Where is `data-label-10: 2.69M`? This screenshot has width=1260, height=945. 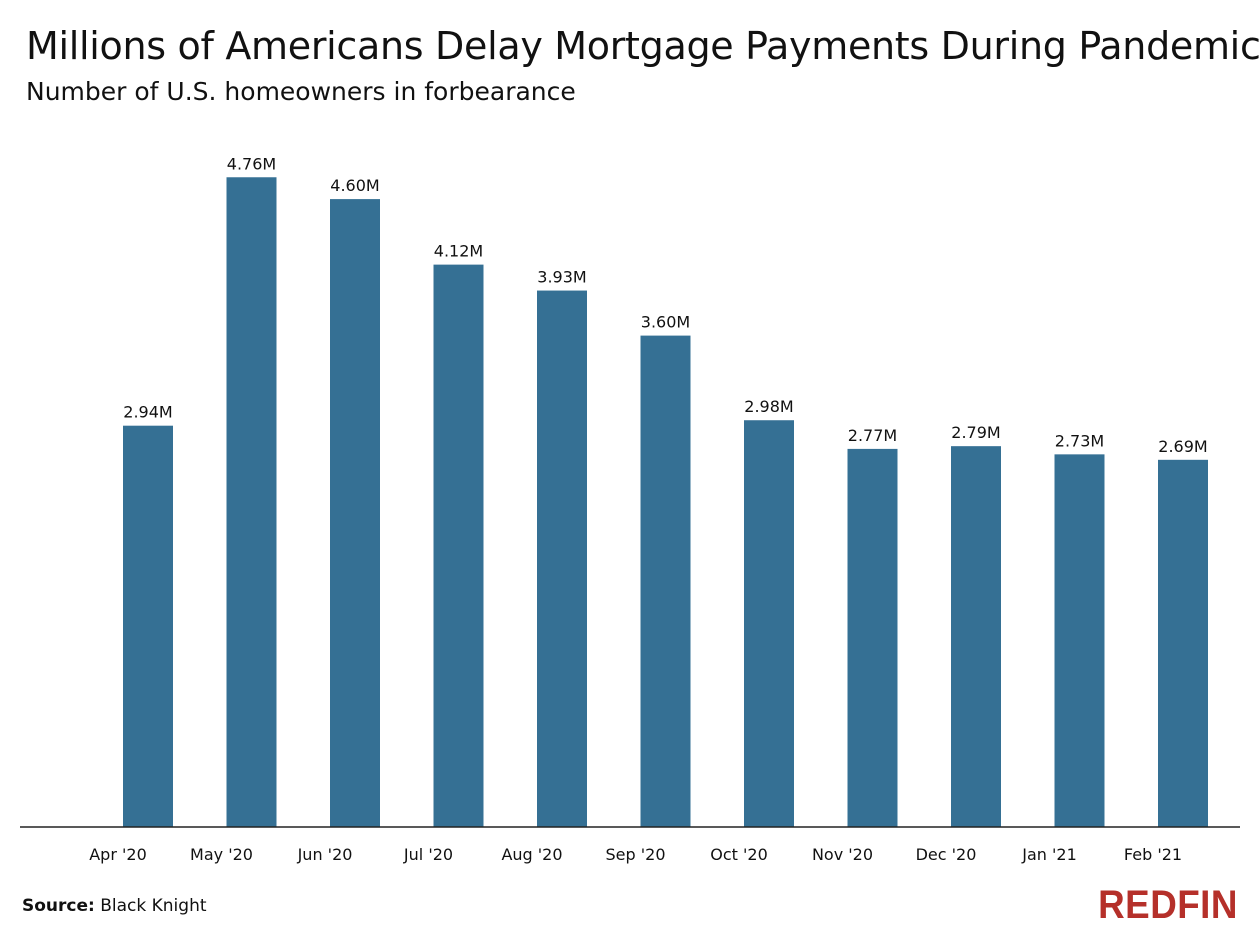 data-label-10: 2.69M is located at coordinates (1182, 446).